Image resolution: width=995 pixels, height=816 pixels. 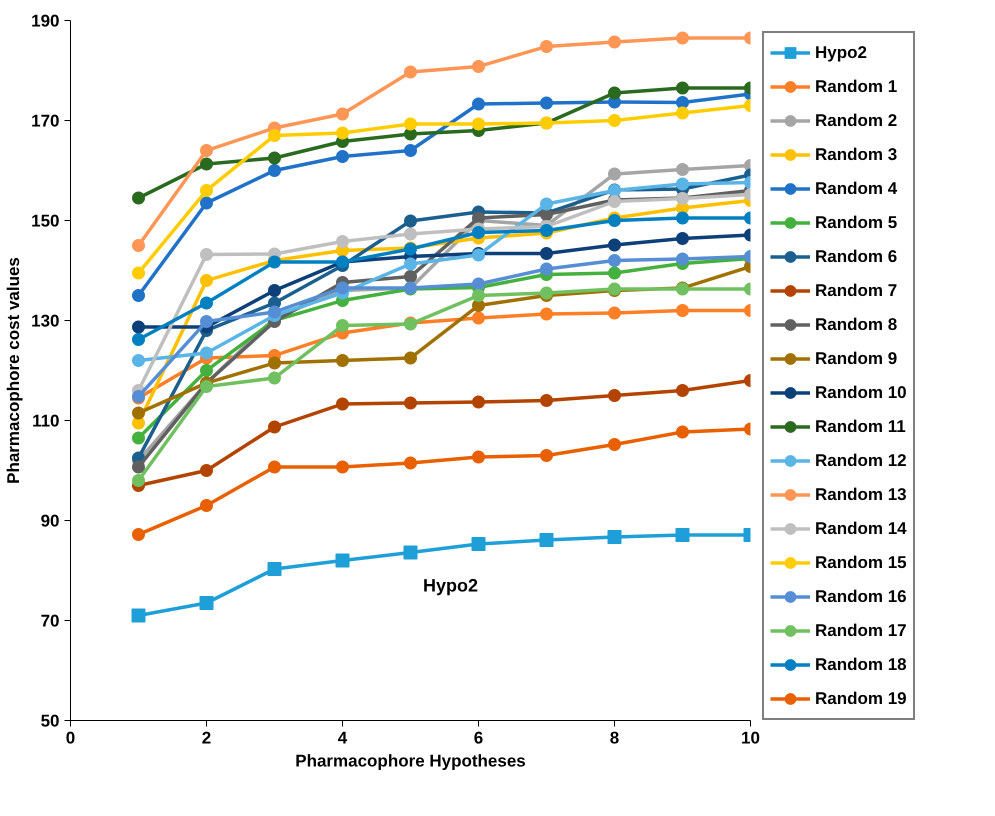 I want to click on legend-label: Random 1, so click(x=856, y=87).